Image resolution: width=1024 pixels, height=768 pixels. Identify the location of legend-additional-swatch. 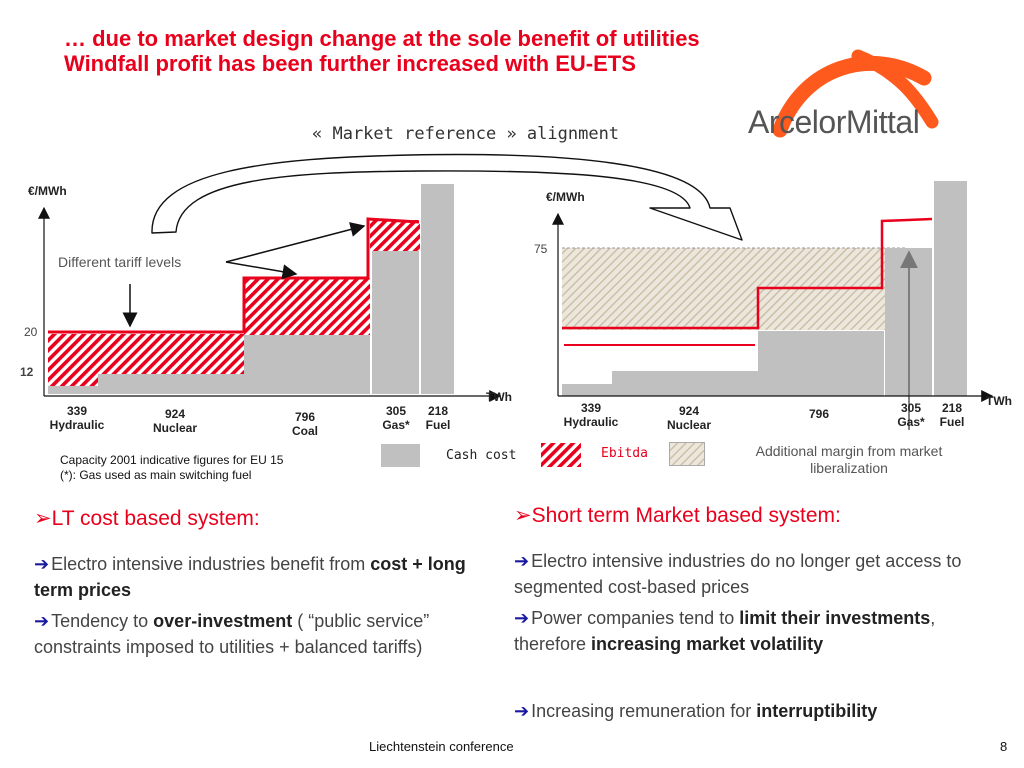
(687, 454).